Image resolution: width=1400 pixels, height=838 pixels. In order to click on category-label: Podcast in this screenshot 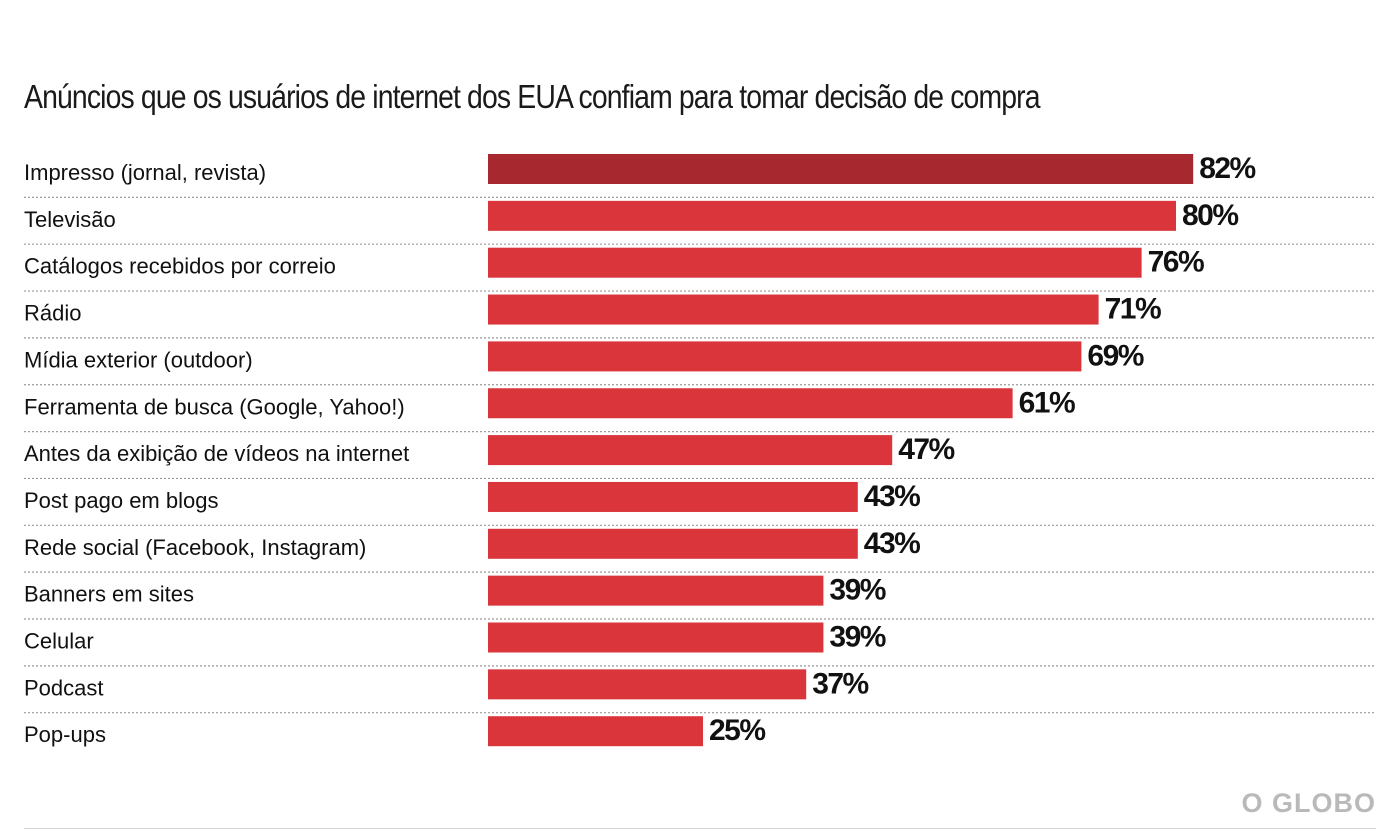, I will do `click(64, 687)`.